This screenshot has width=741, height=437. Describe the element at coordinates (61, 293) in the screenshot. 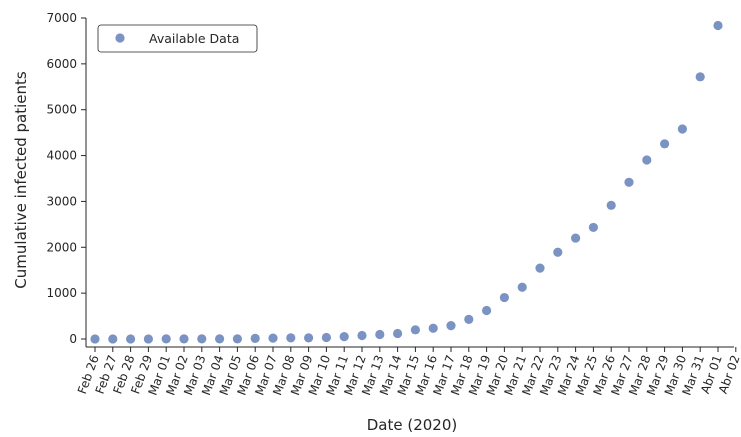

I see `y-tick-label: 1000` at that location.